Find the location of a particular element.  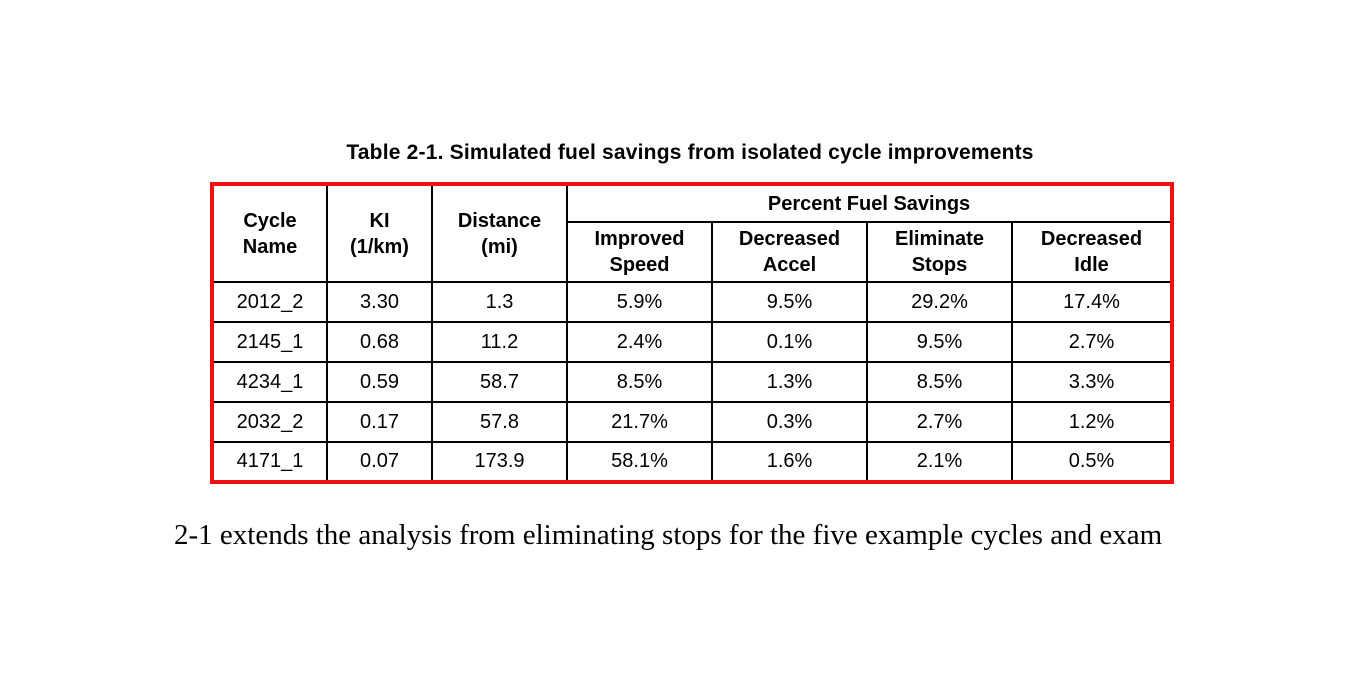

col-header-distance: Distance (mi) is located at coordinates (499, 233).